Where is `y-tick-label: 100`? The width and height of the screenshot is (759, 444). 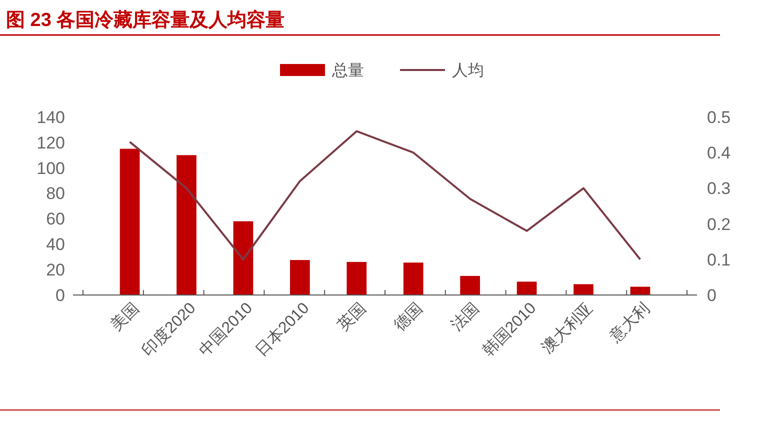
y-tick-label: 100 is located at coordinates (50, 168).